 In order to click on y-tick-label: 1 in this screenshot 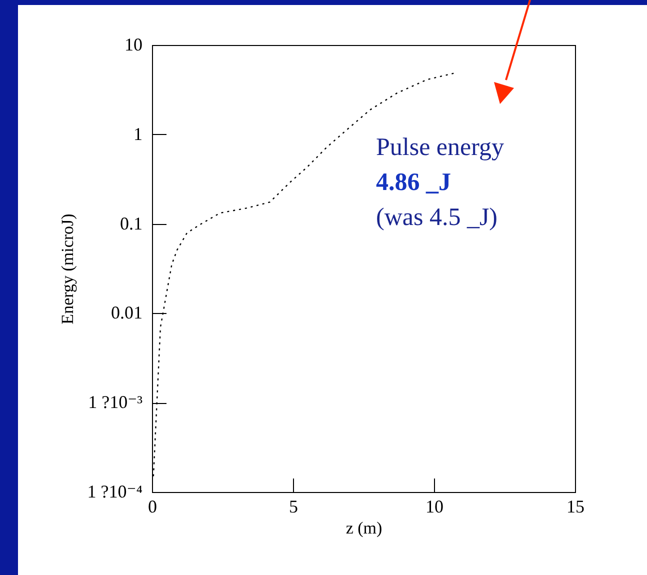, I will do `click(138, 134)`.